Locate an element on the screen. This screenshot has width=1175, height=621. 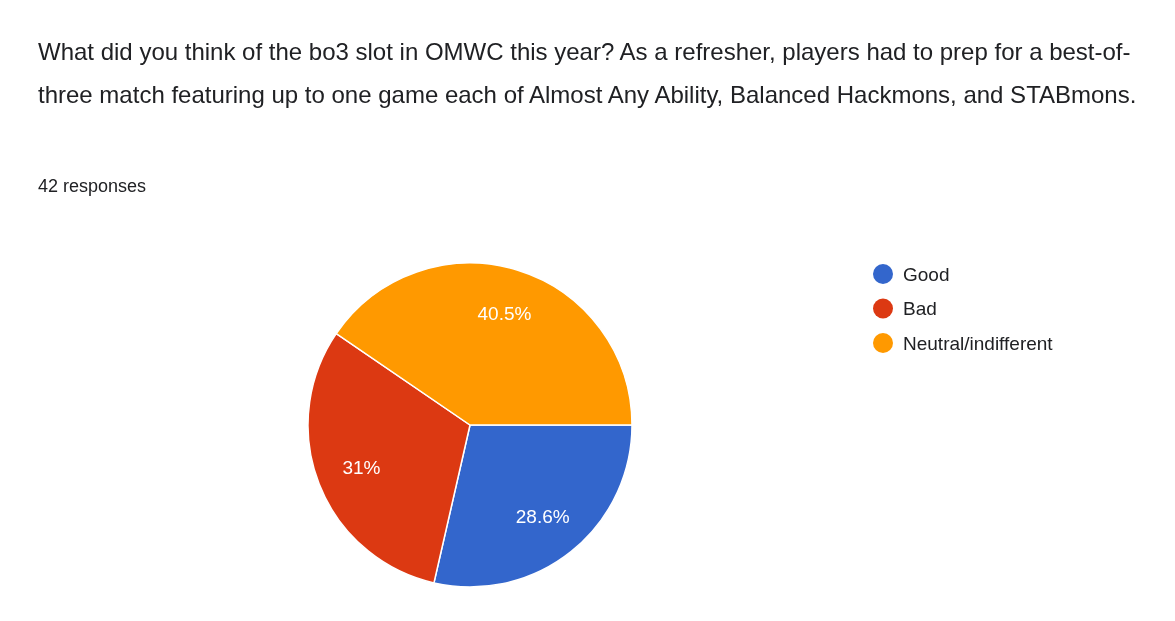
legend-label: Good is located at coordinates (926, 274).